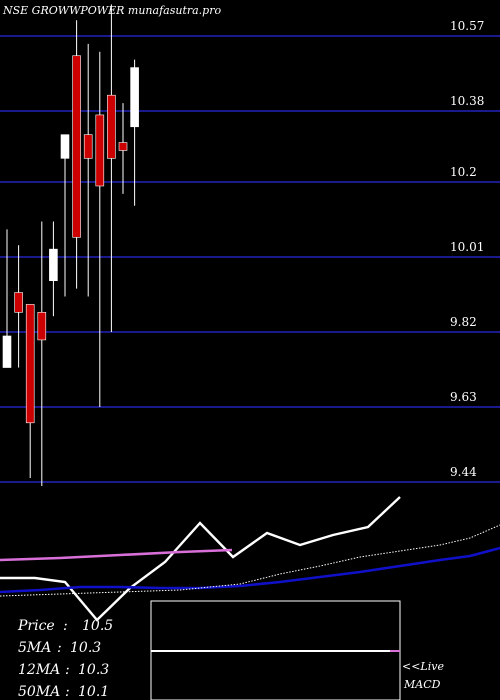 Image resolution: width=500 pixels, height=700 pixels. Describe the element at coordinates (93, 670) in the screenshot. I see `legend-12ma-value: 10.3` at that location.